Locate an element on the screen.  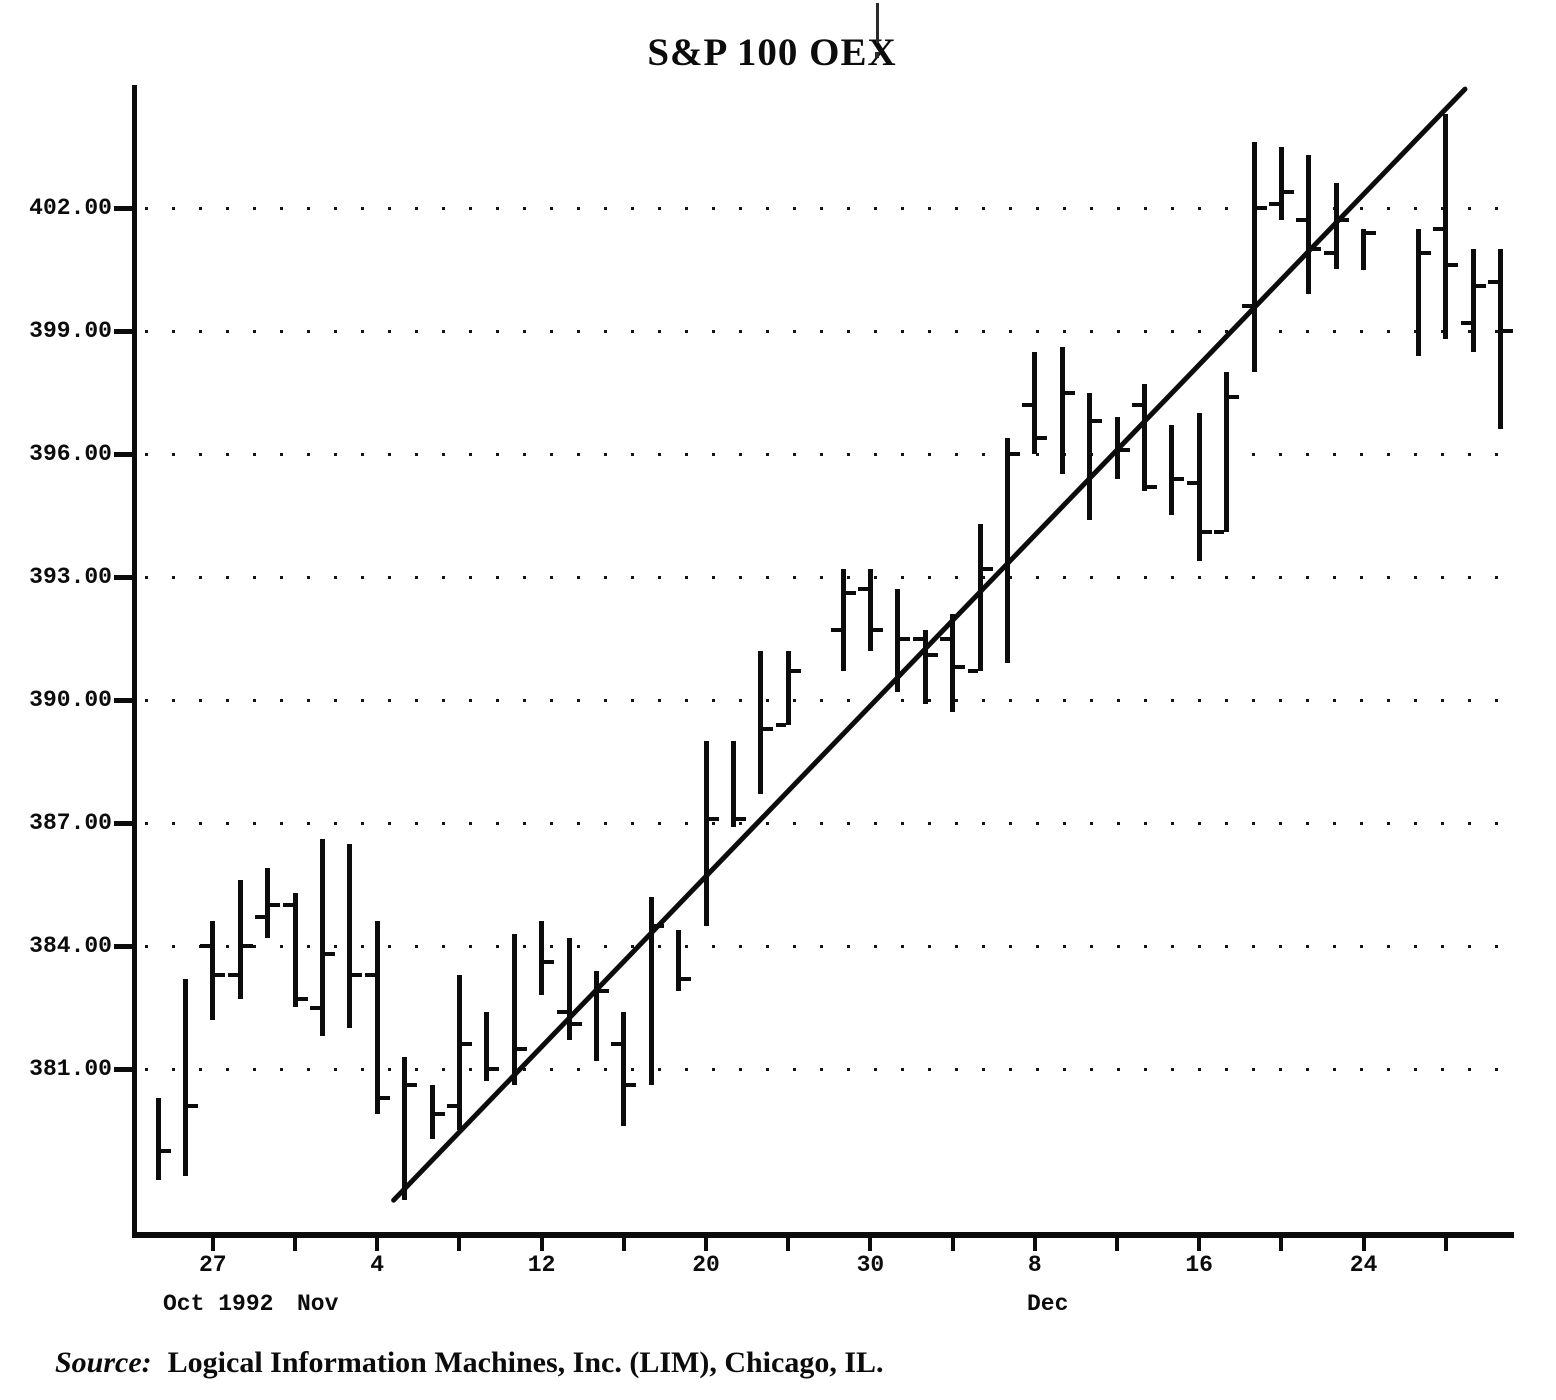
x-axis-label-27: 27 is located at coordinates (212, 1265).